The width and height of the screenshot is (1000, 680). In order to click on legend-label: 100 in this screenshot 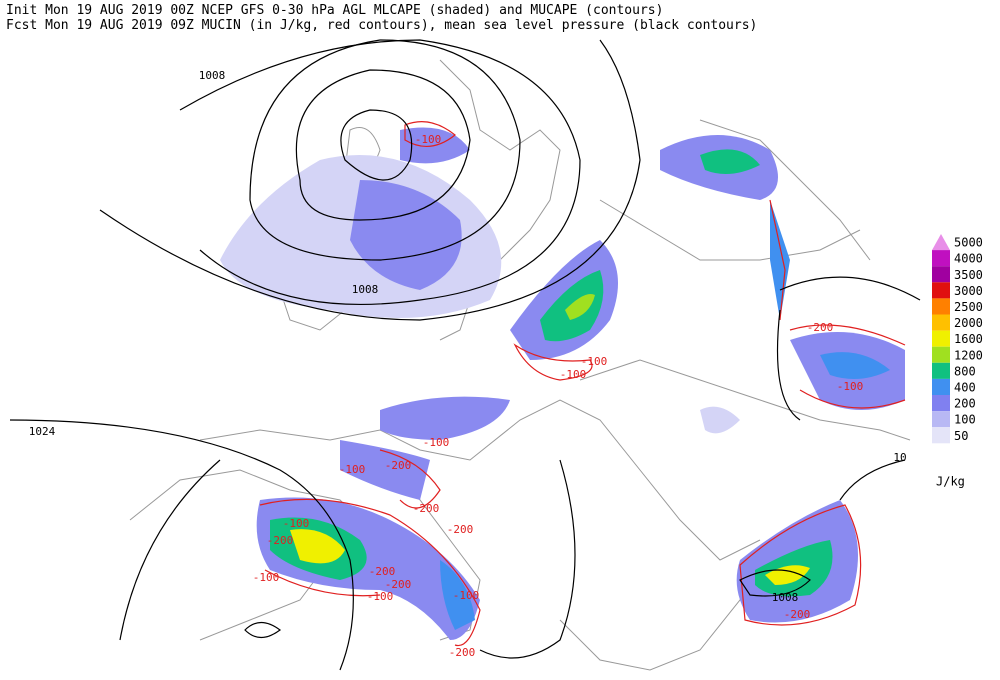, I will do `click(965, 420)`.